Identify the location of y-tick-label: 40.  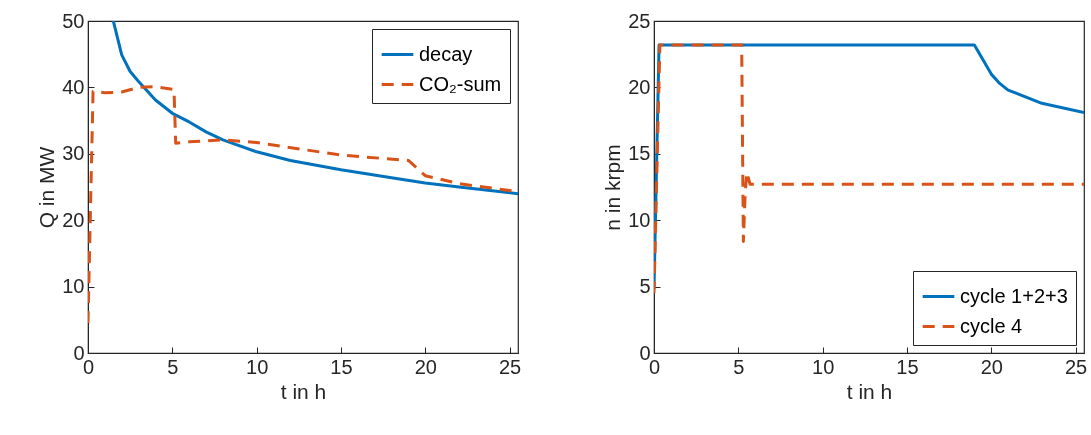
(73, 86).